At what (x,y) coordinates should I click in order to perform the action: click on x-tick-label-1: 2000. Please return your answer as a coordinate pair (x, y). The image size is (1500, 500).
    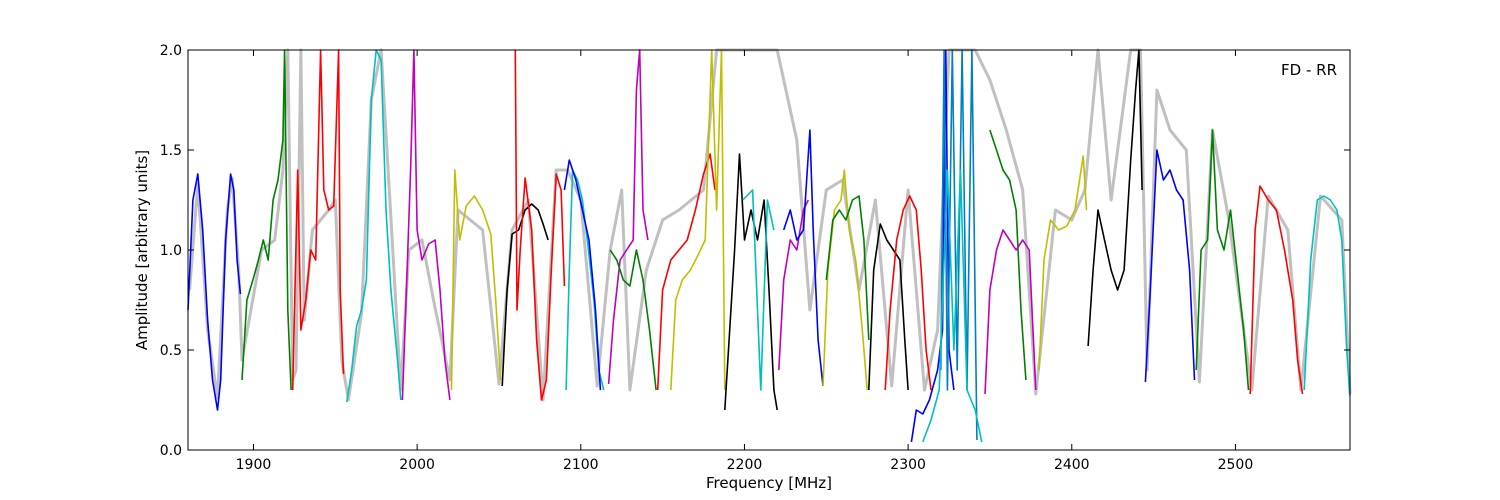
    Looking at the image, I should click on (417, 465).